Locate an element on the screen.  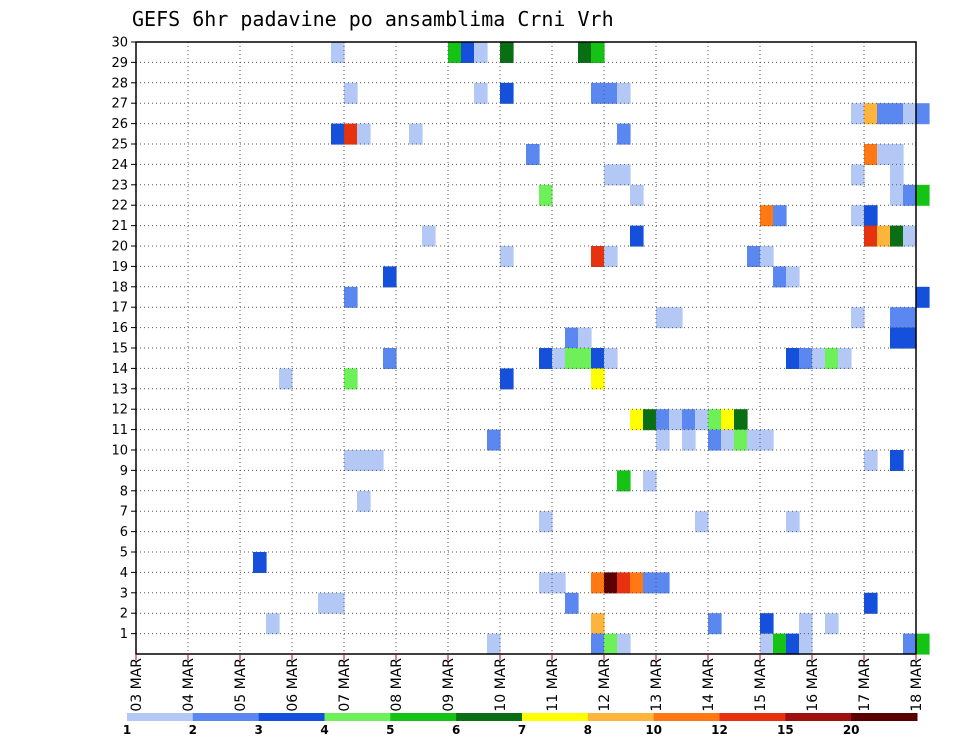
x-tick-label: 16 MAR is located at coordinates (813, 685).